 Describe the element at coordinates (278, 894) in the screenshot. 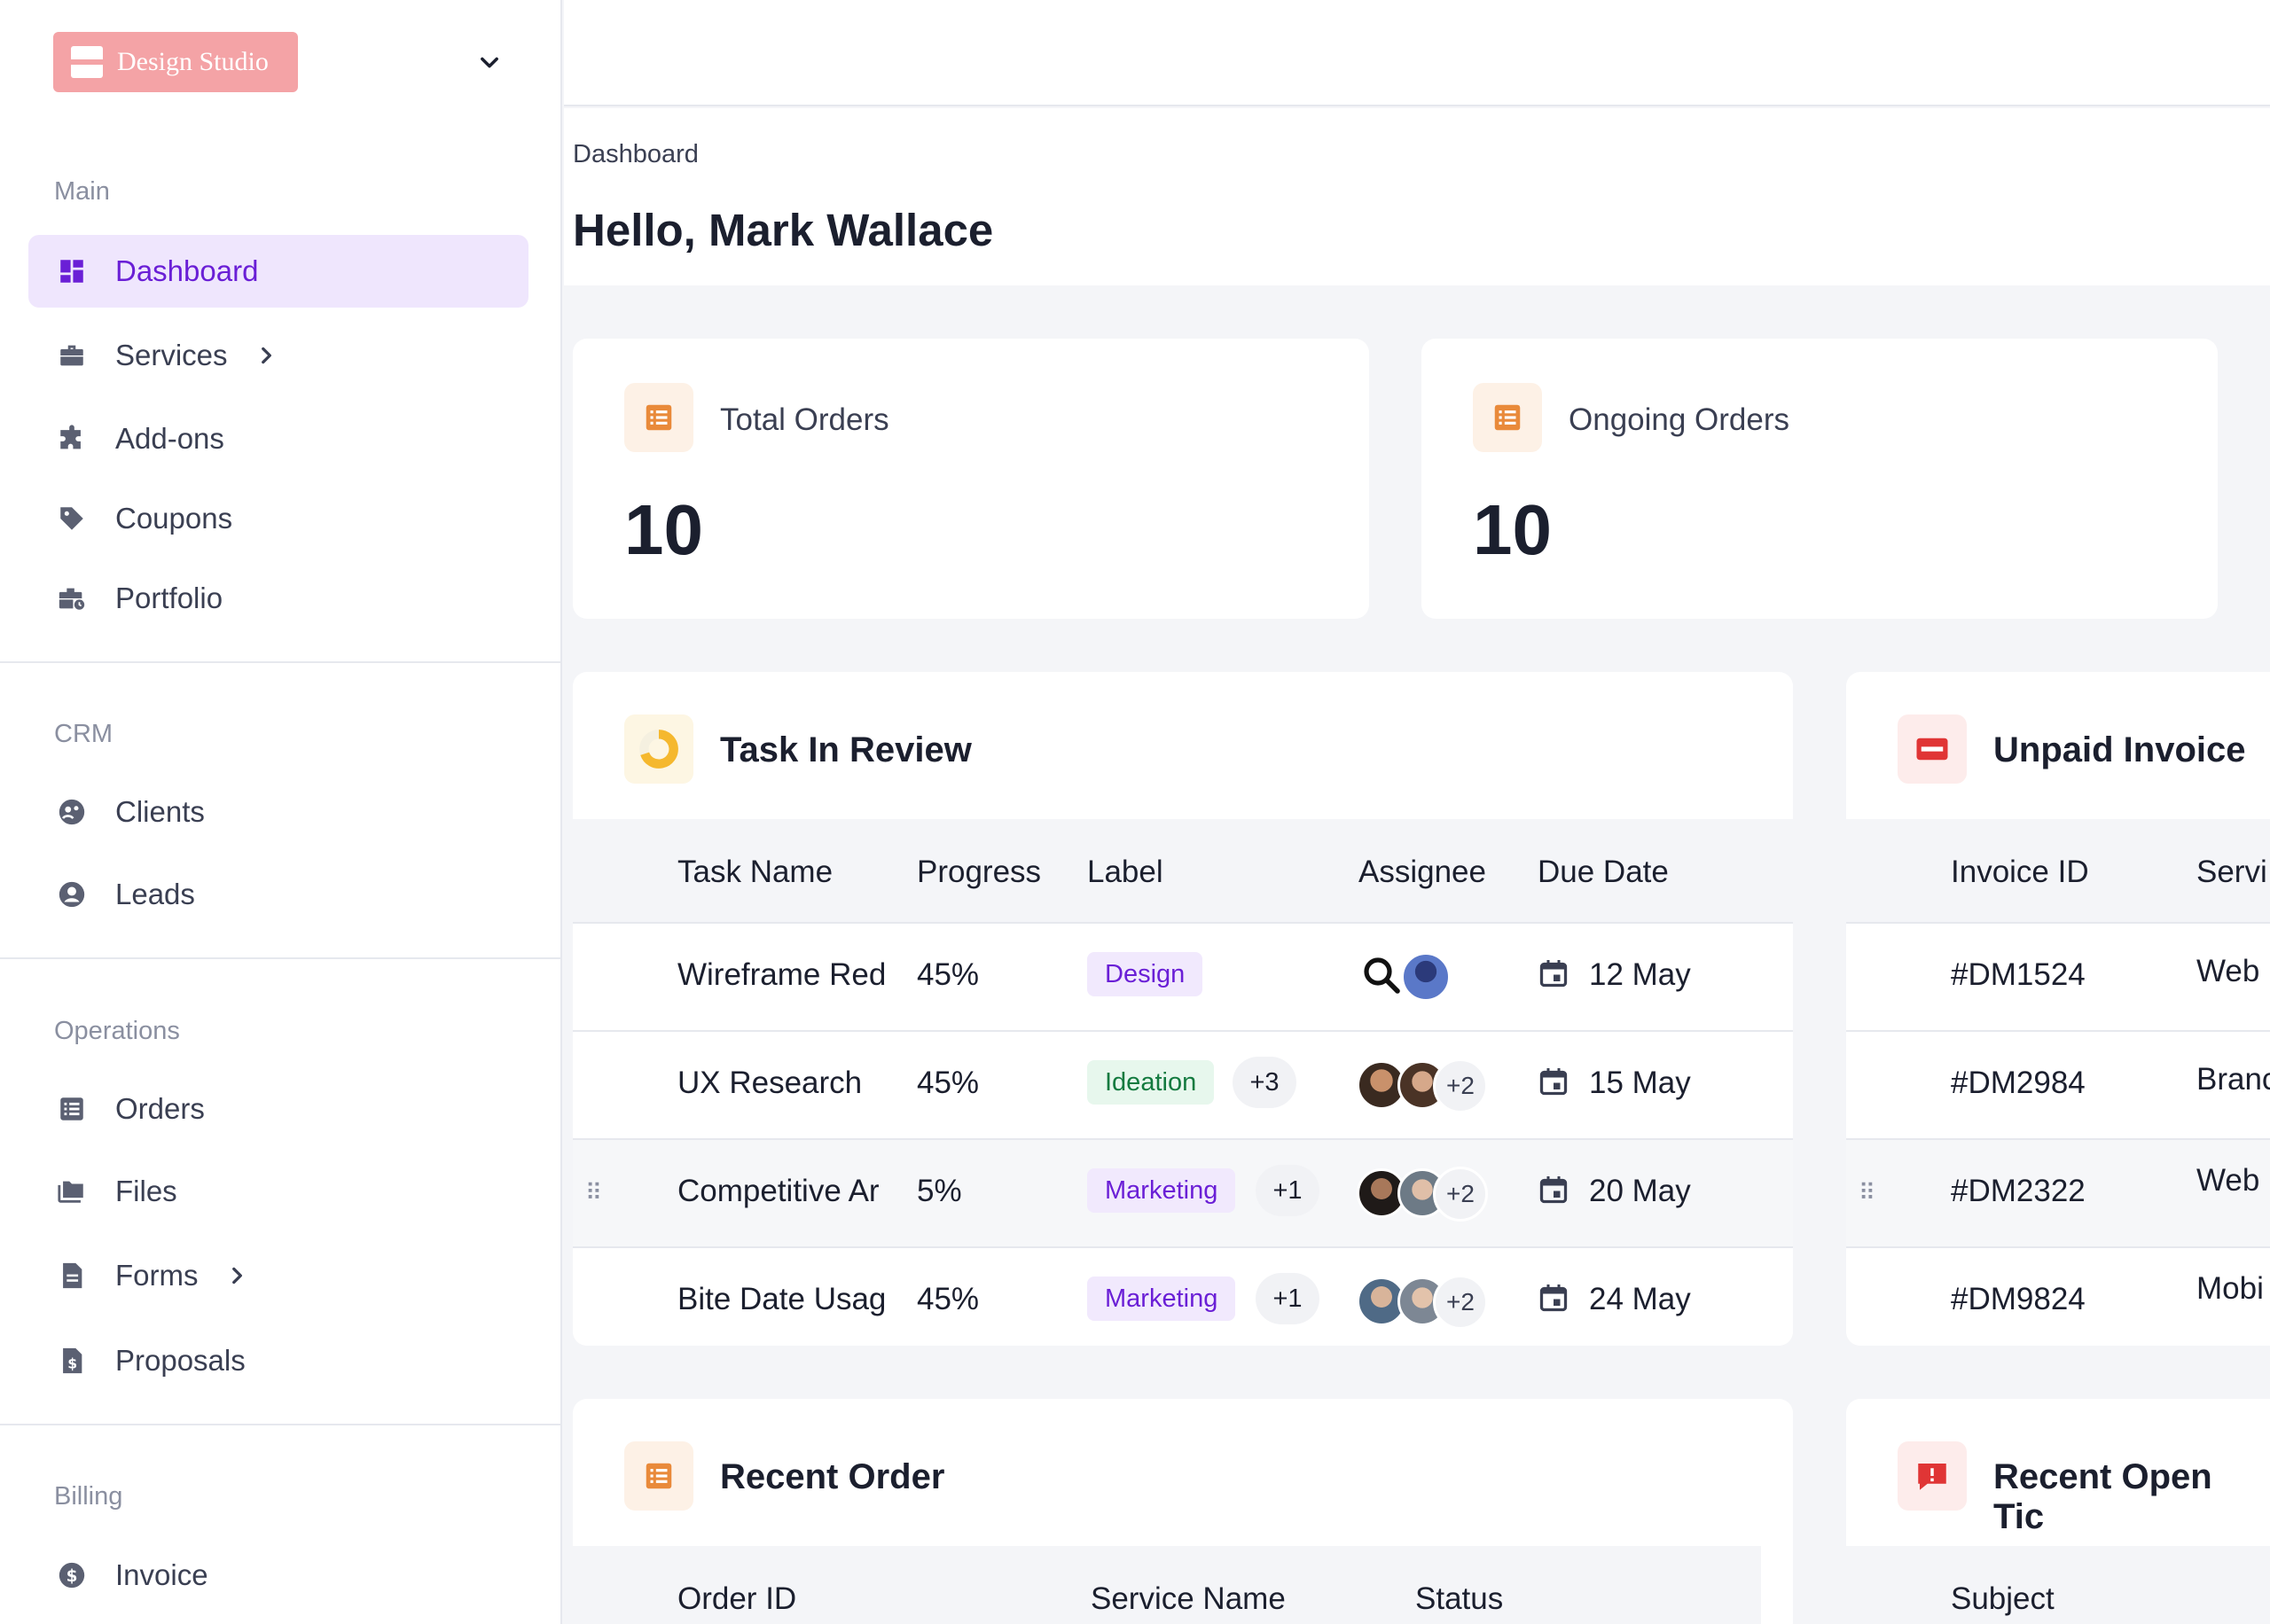

I see `sidebar-item-leads: Leads` at that location.